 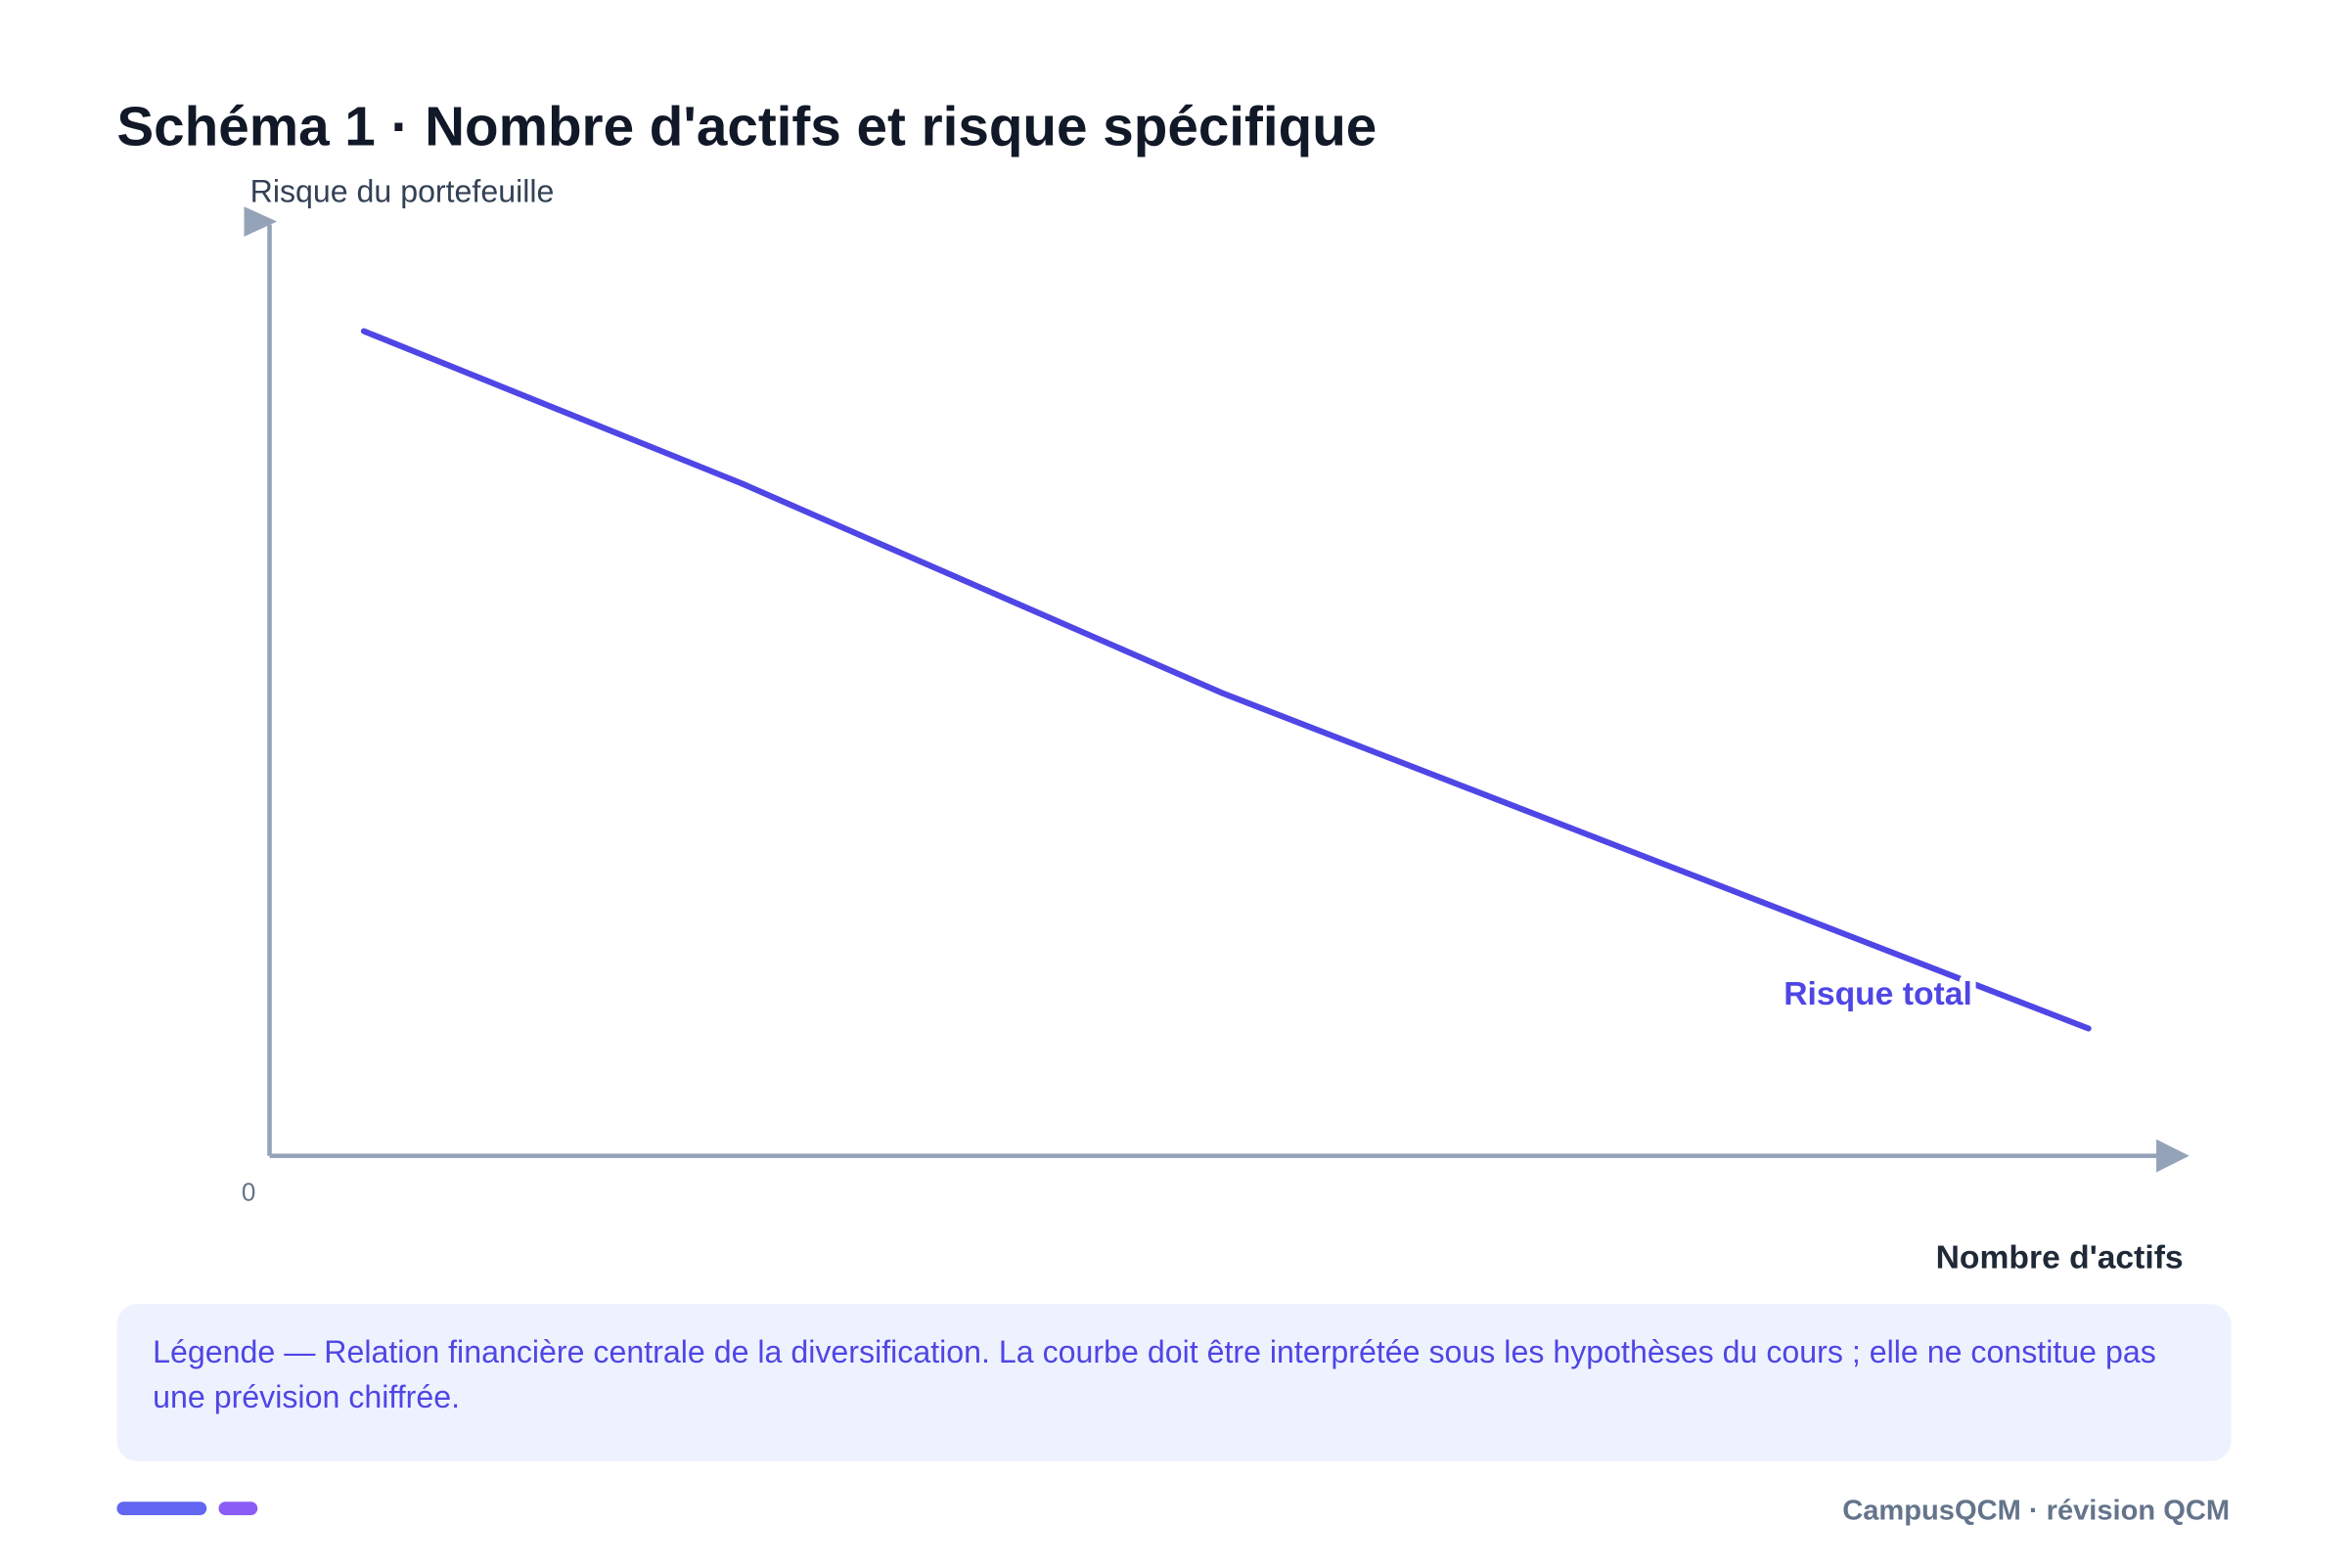 What do you see at coordinates (2036, 1511) in the screenshot?
I see `footer-text: CampusQCM · révision QCM` at bounding box center [2036, 1511].